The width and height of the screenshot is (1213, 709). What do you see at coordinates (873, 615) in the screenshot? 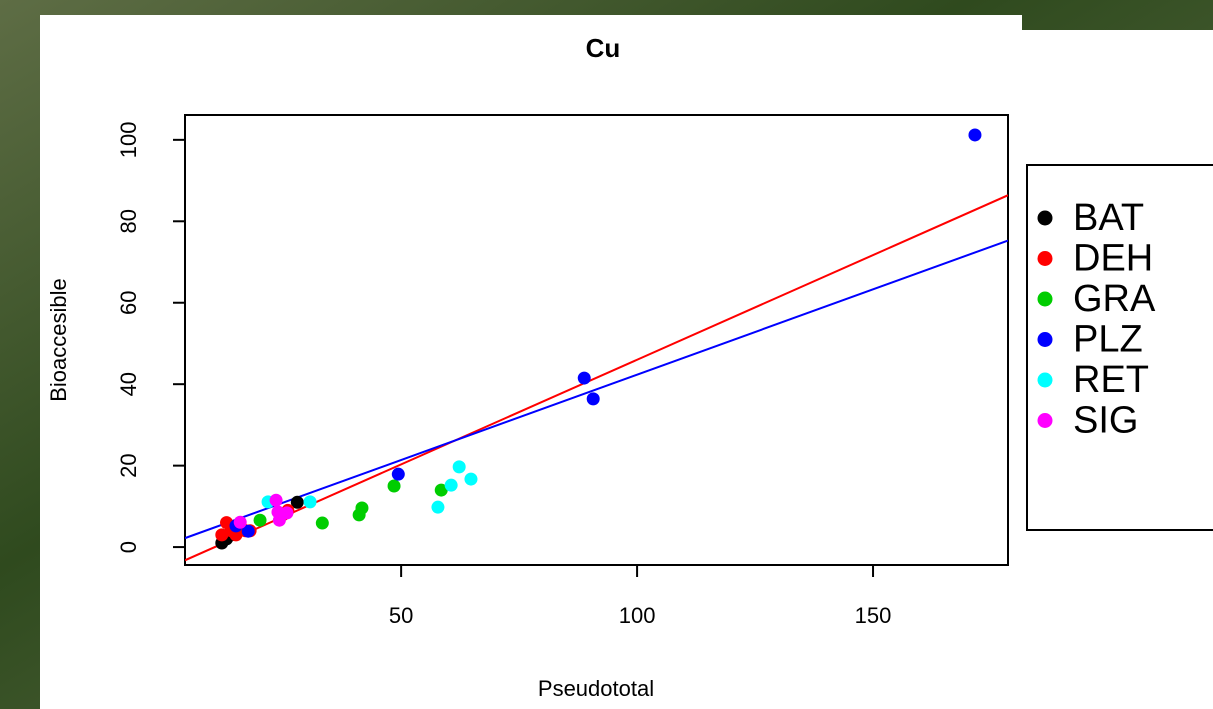
I see `x-tick-label: 150` at bounding box center [873, 615].